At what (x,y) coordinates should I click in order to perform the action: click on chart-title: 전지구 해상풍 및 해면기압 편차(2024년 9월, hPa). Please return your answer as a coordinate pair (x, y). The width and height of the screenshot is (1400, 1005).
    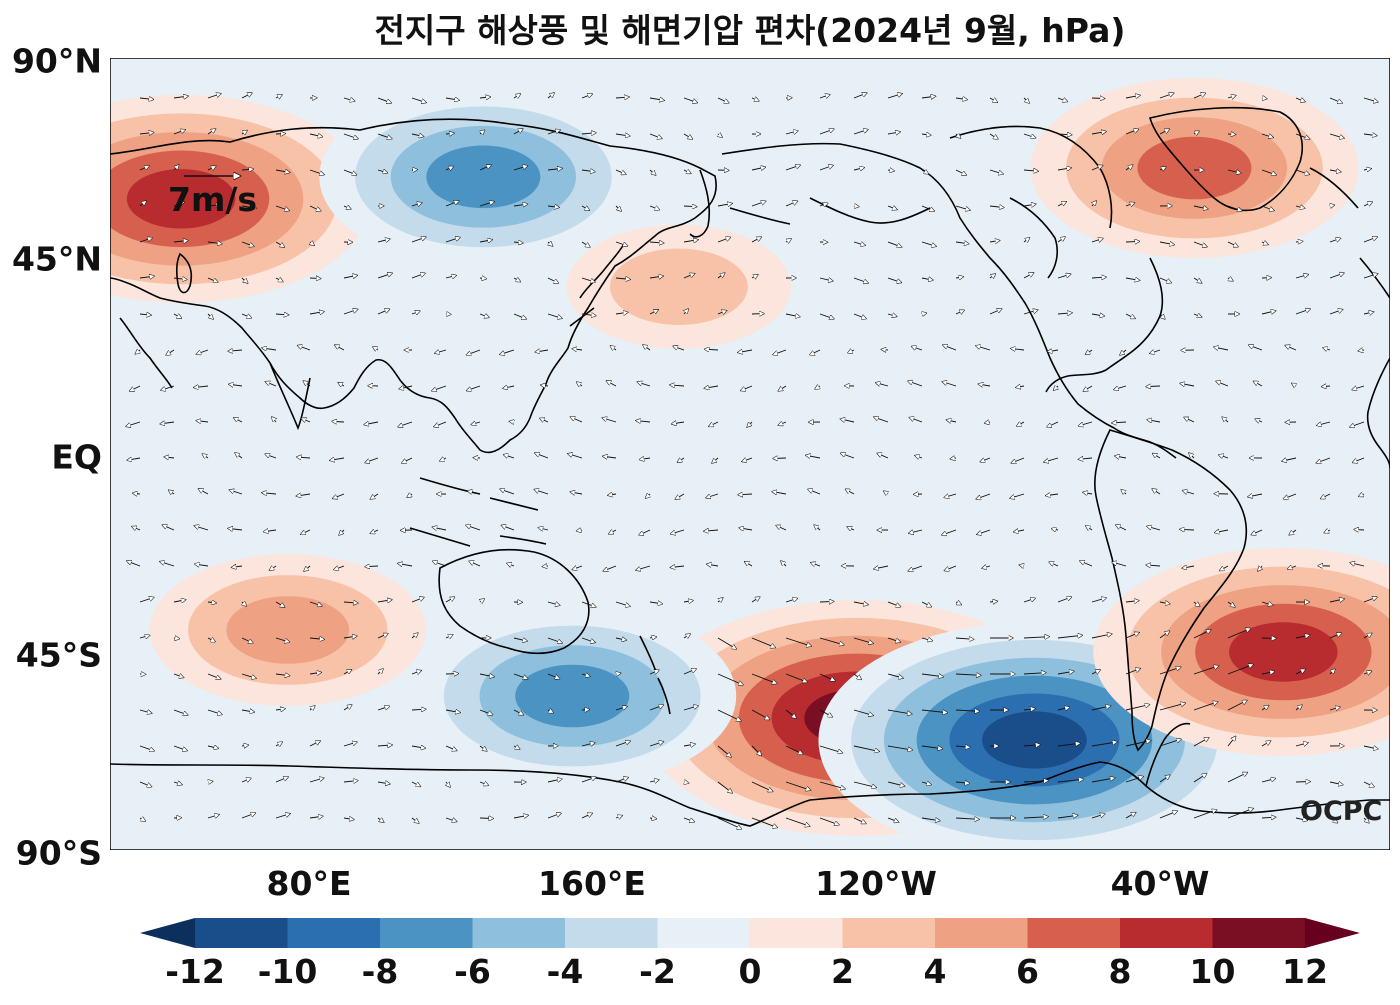
    Looking at the image, I should click on (750, 30).